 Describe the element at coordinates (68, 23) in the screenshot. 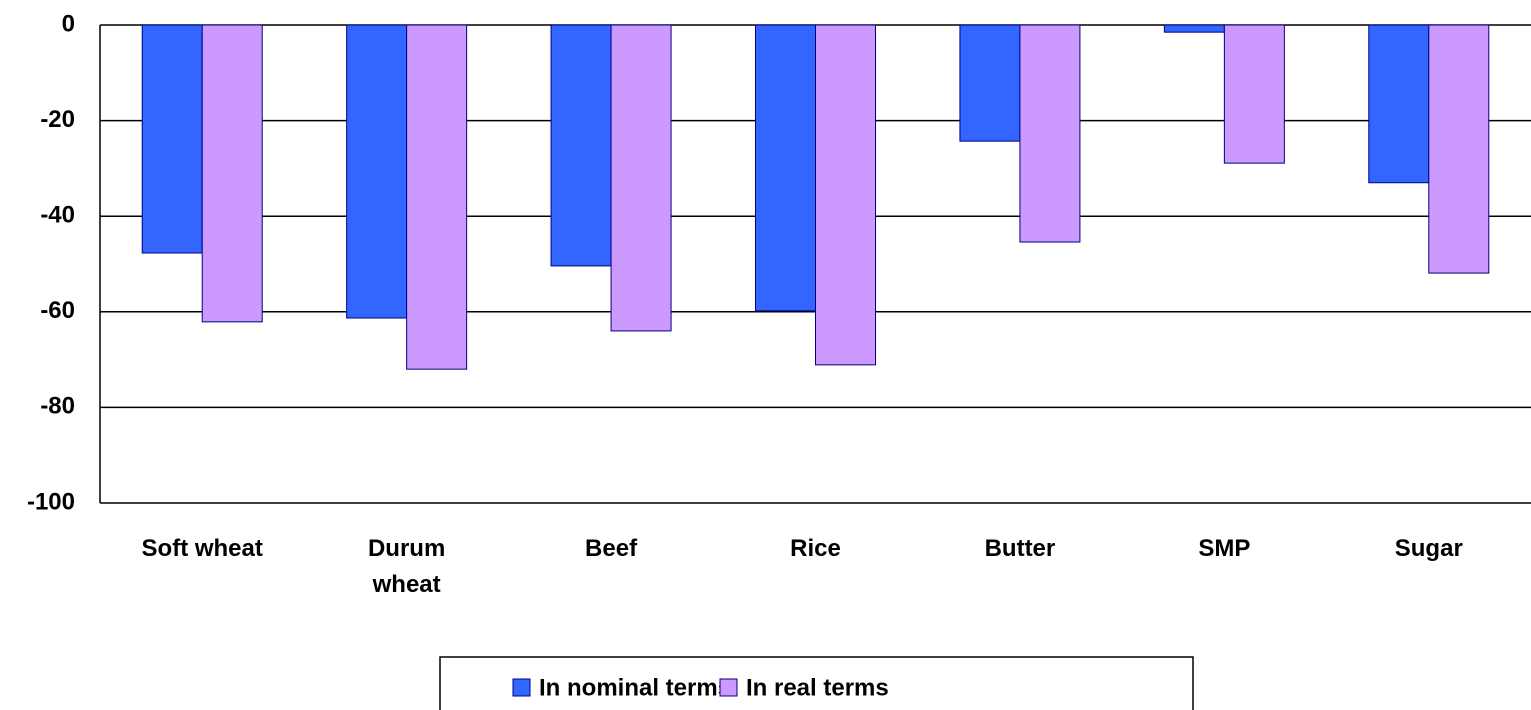

I see `y-tick-label: 0` at that location.